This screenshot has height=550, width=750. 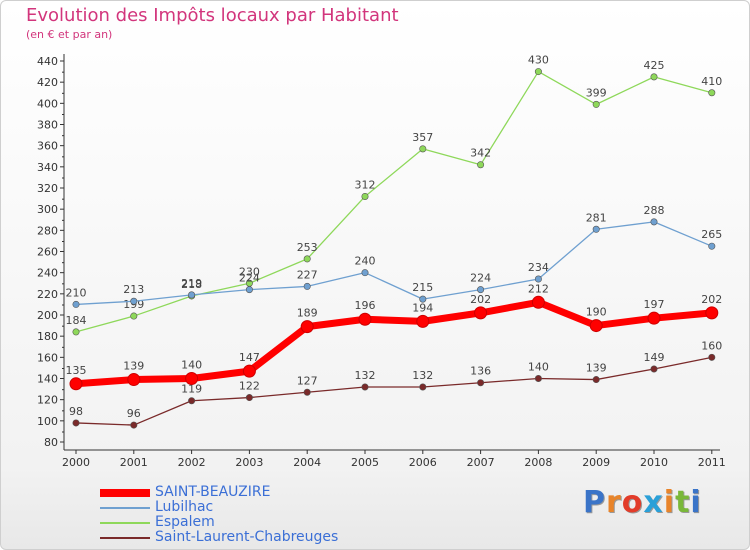 I want to click on data-label: 425, so click(x=654, y=65).